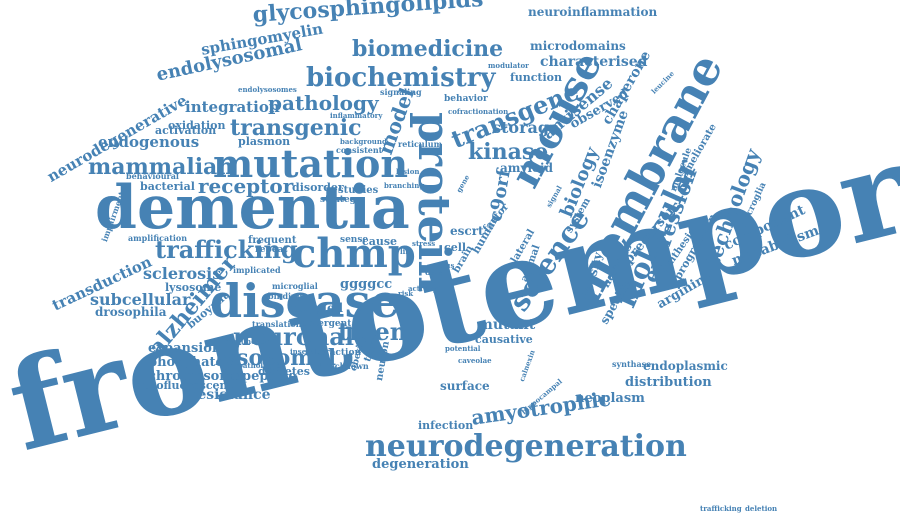  I want to click on word: pathology, so click(323, 103).